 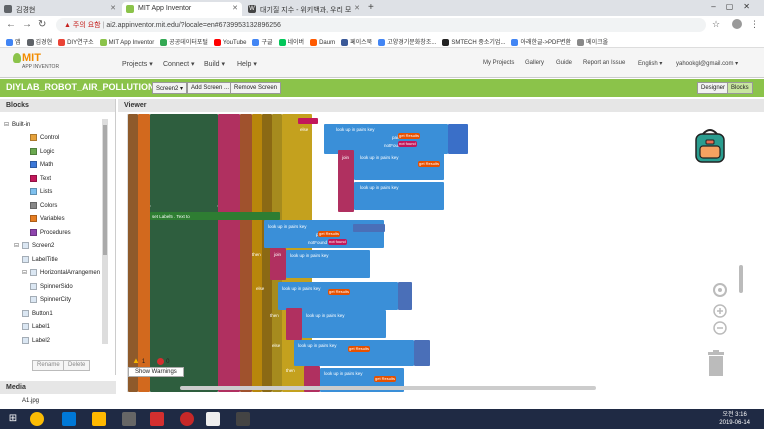 I want to click on menu-icon: ⋮, so click(x=754, y=24).